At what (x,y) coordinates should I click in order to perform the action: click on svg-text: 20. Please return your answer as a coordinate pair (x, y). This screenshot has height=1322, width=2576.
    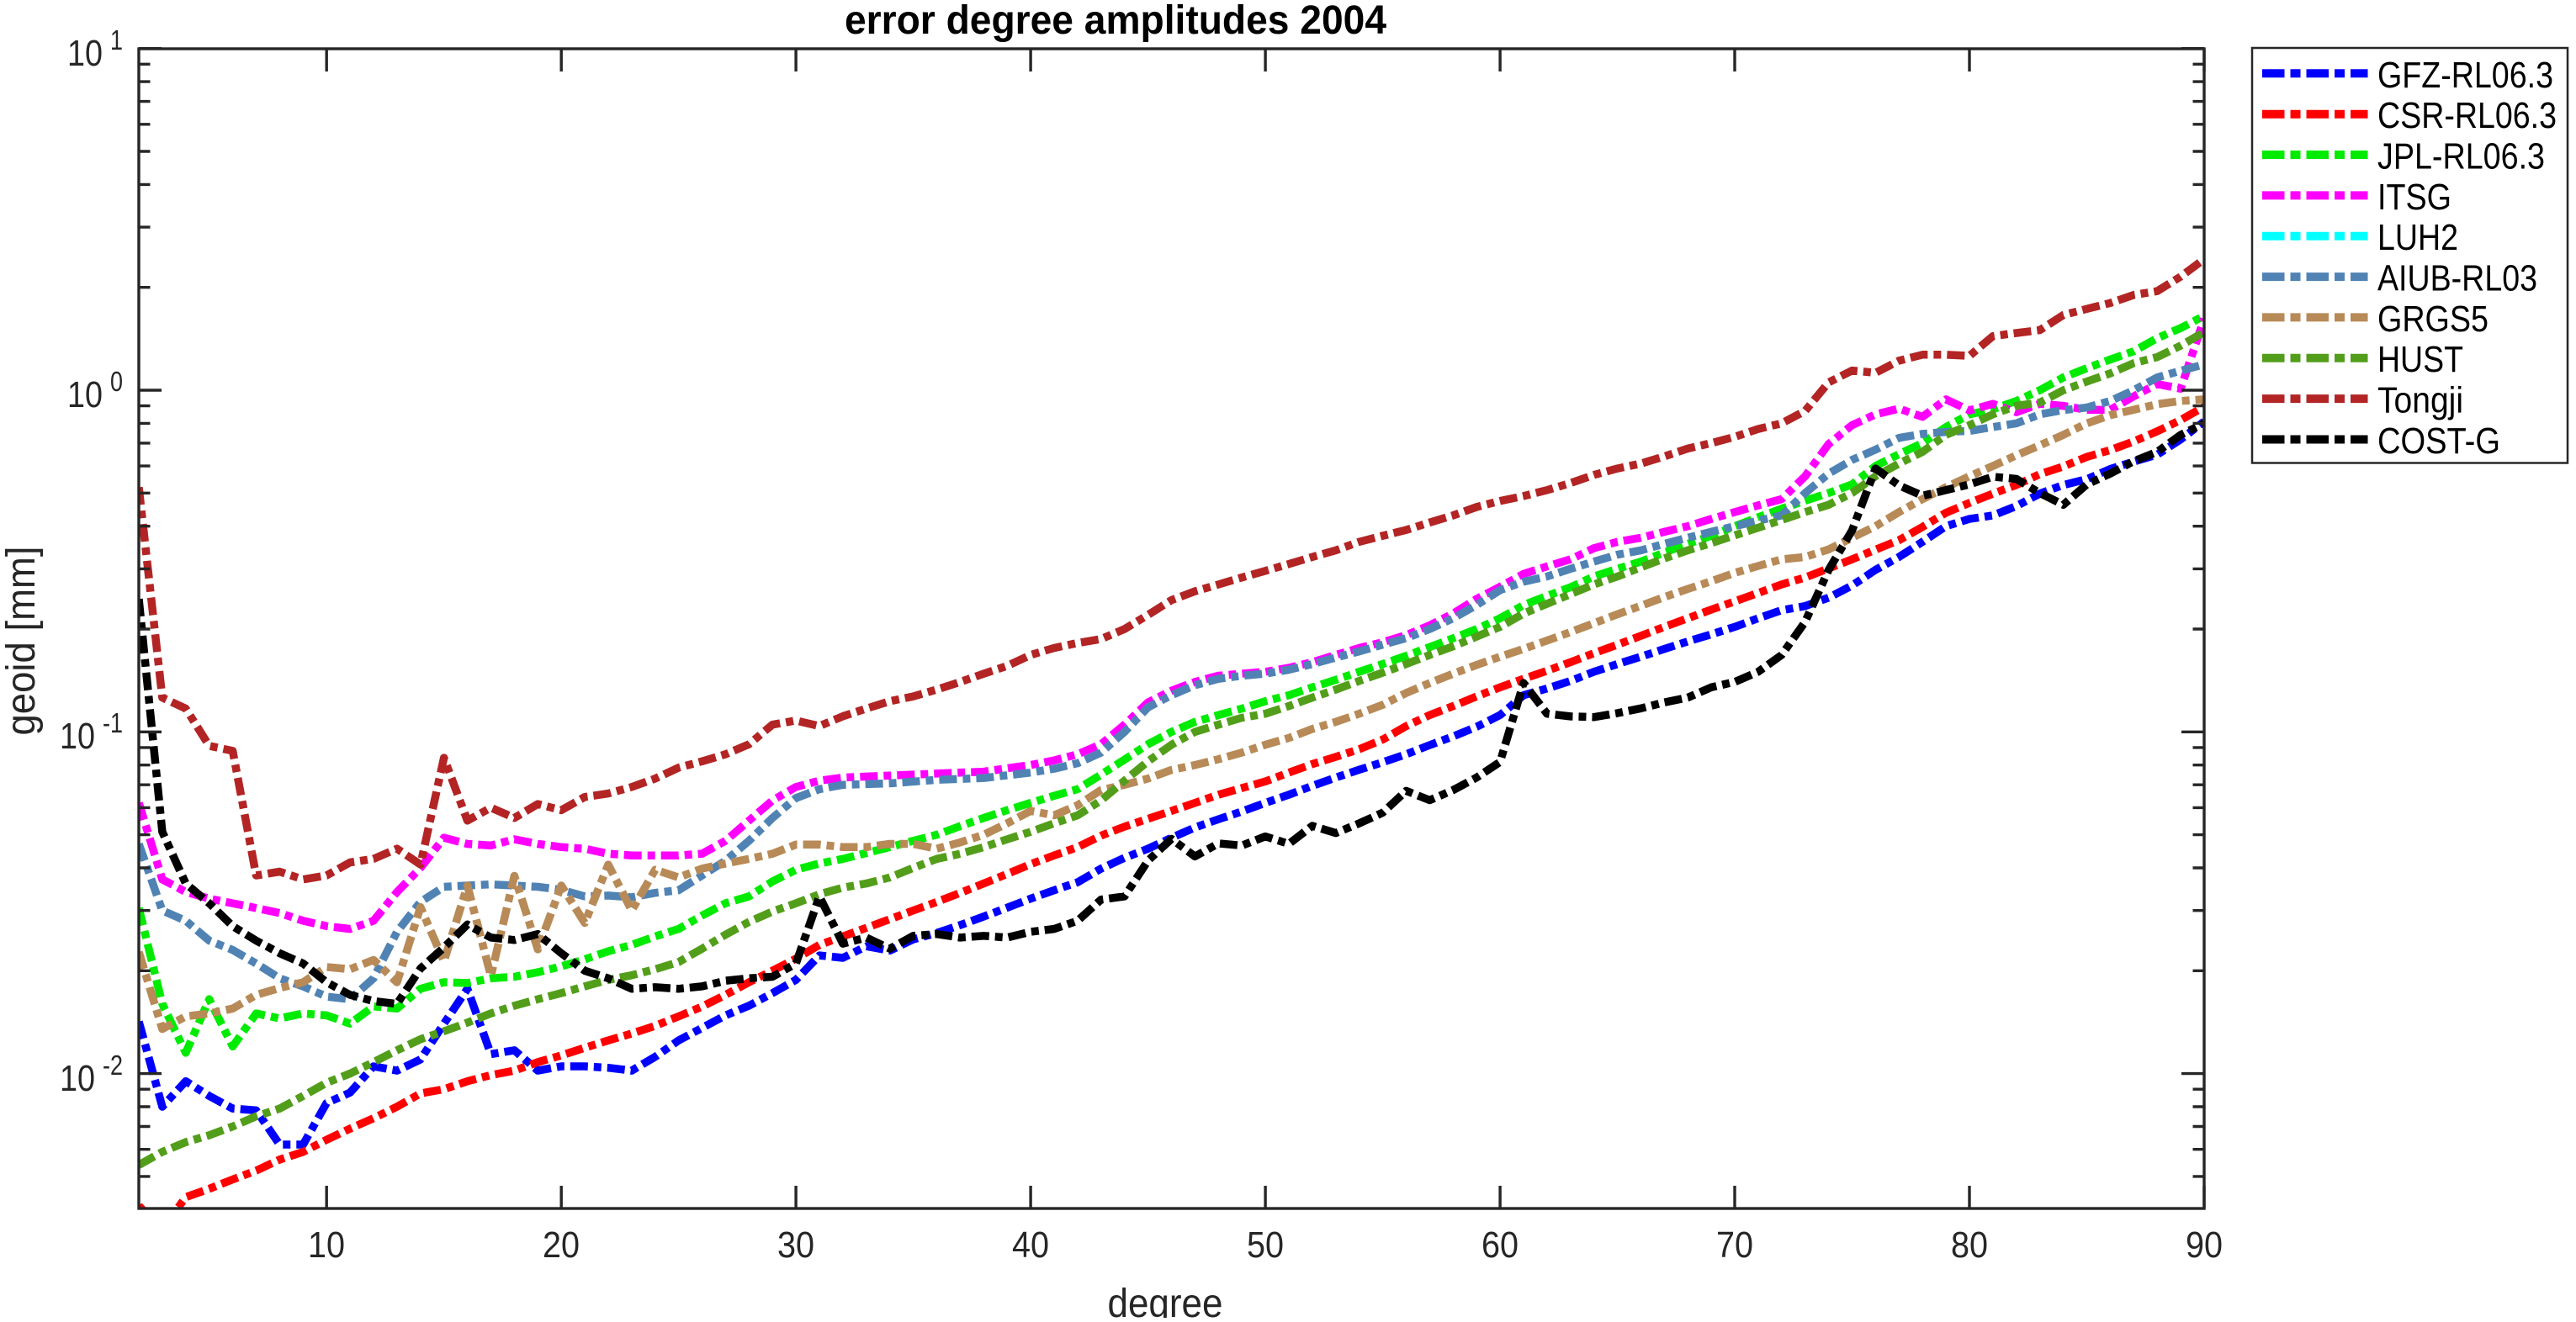
    Looking at the image, I should click on (561, 1245).